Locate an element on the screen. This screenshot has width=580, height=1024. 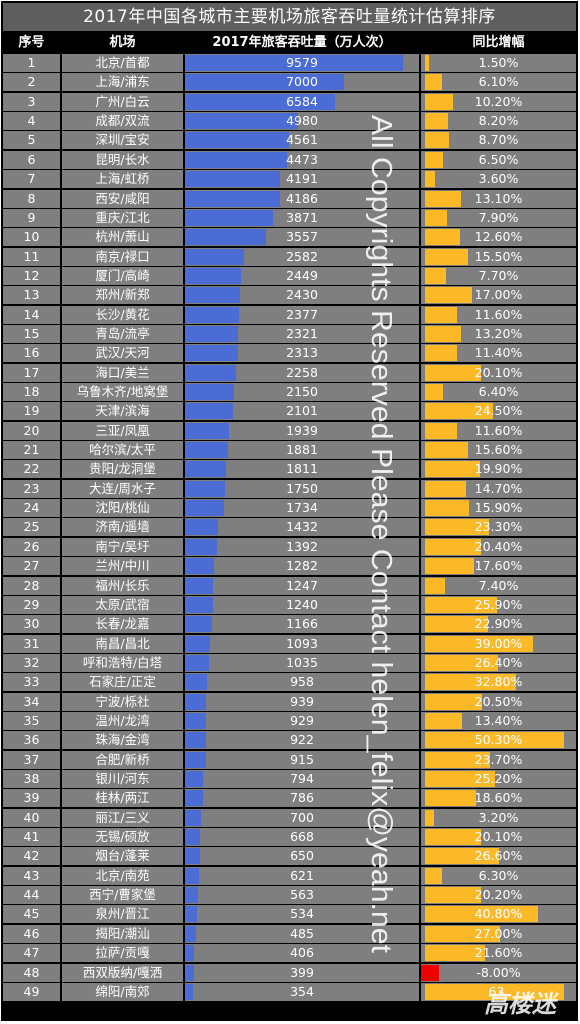
passengers-cell: 406 is located at coordinates (302, 953).